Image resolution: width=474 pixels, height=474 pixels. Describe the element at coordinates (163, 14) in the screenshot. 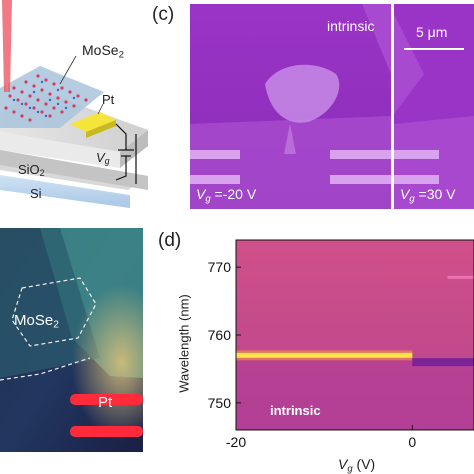

I see `panel-c-letter: (c)` at that location.